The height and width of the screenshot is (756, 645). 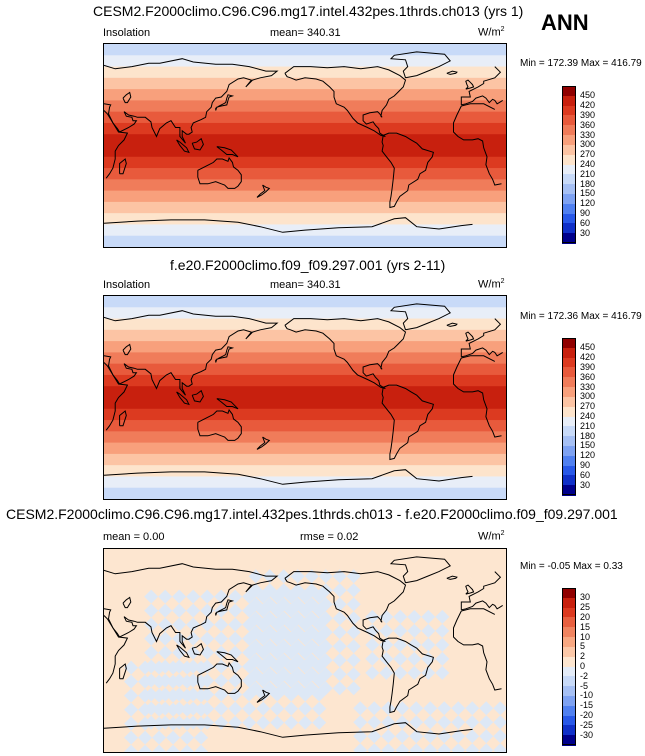 What do you see at coordinates (134, 537) in the screenshot?
I see `panel-3-mean-label: mean = 0.00` at bounding box center [134, 537].